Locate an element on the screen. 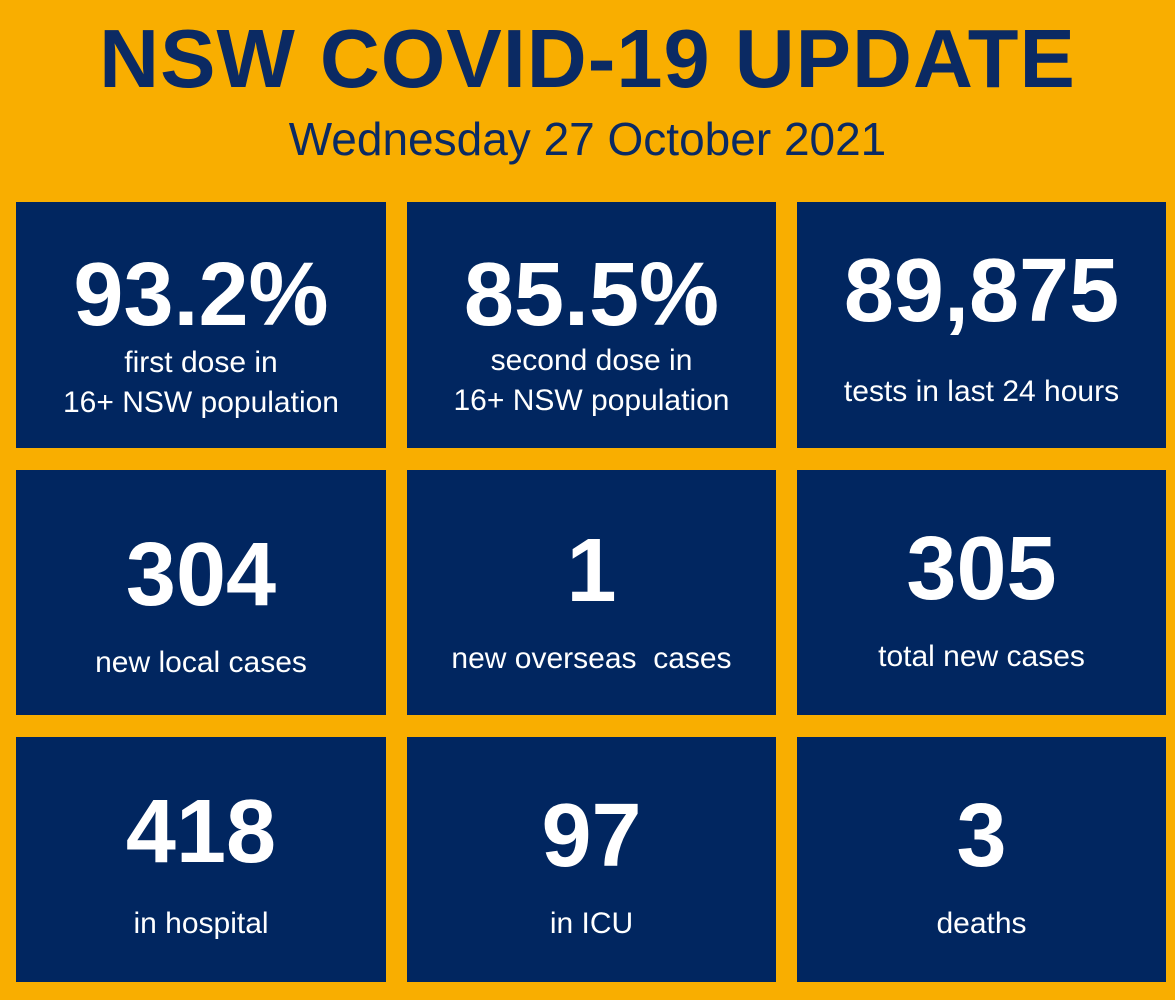  stat-label: tests in last 24 hours is located at coordinates (981, 391).